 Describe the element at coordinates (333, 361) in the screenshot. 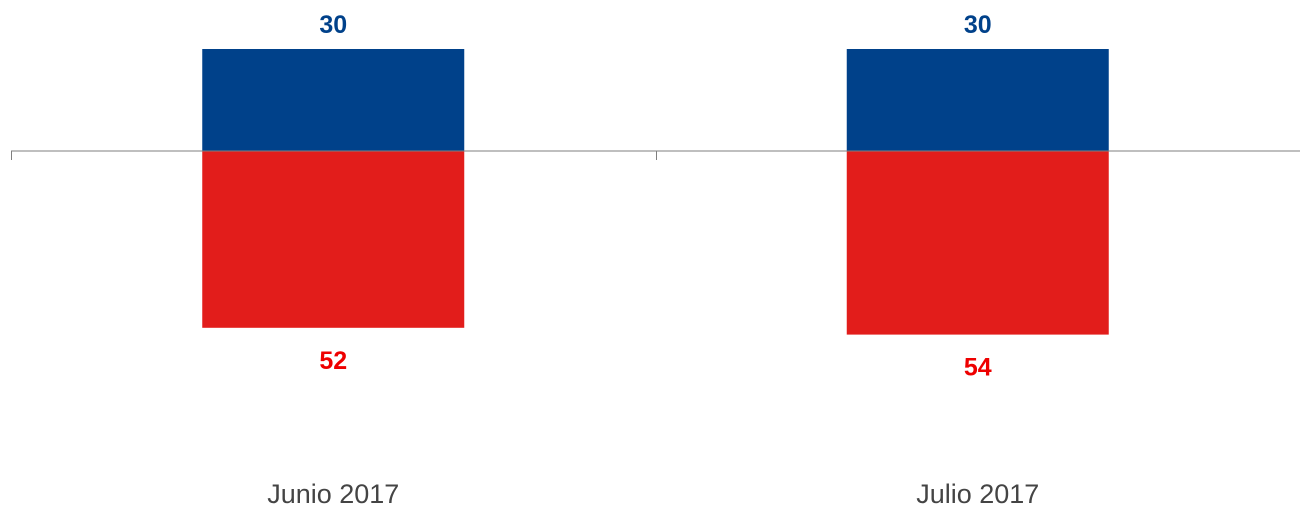

I see `data-label-negative-0: 52` at that location.